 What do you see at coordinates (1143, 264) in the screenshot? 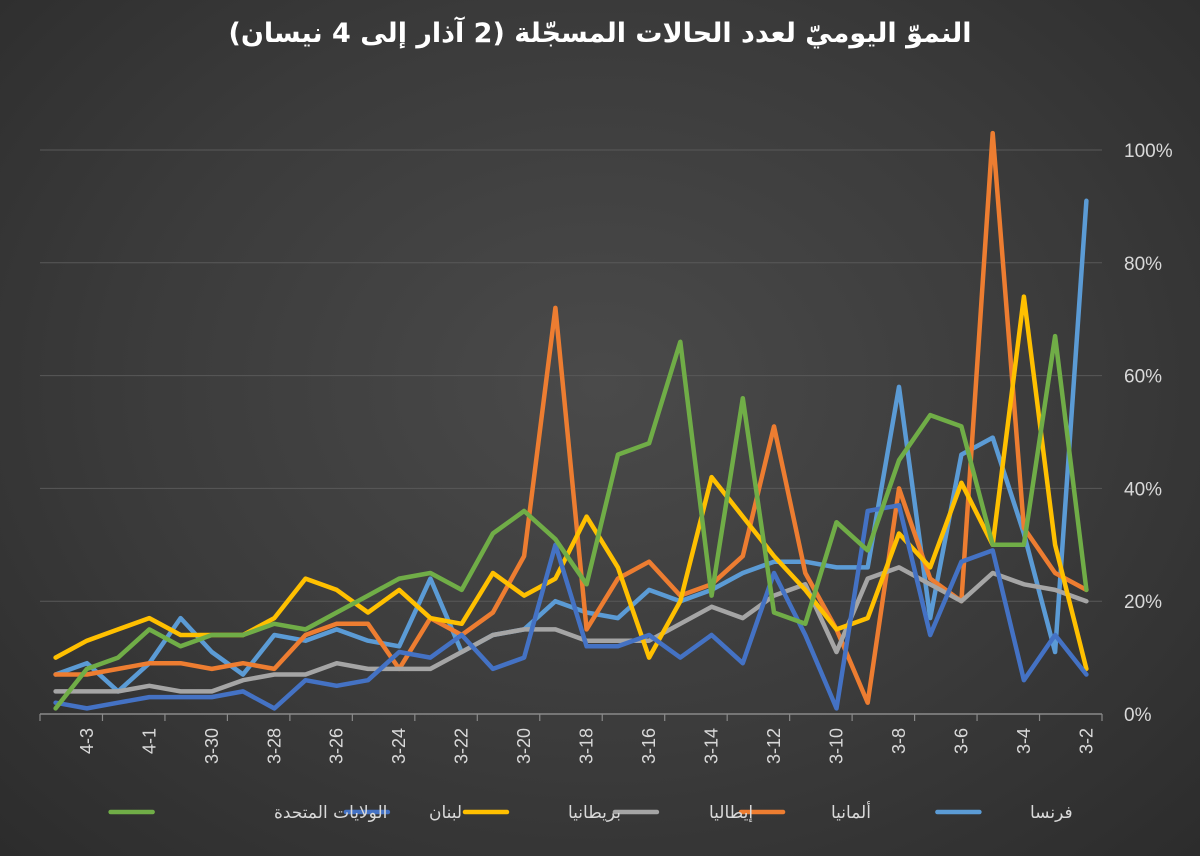
I see `y-tick-label: 80%` at bounding box center [1143, 264].